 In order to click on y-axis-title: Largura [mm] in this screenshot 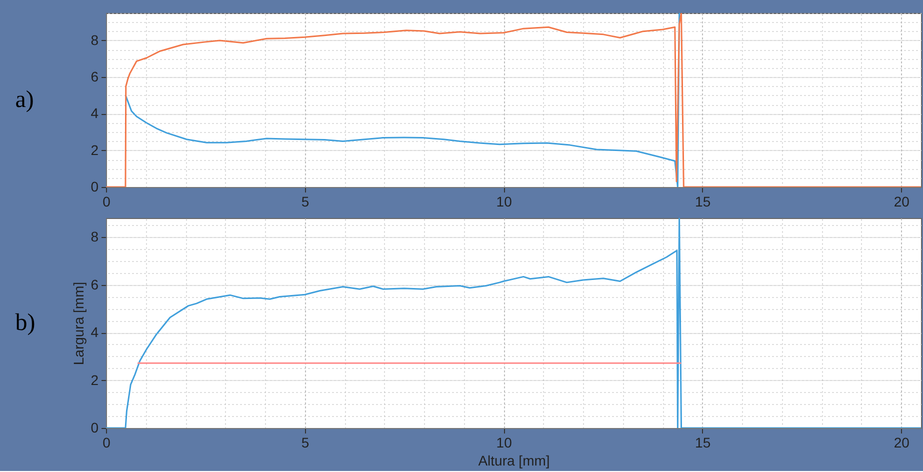, I will do `click(78, 324)`.